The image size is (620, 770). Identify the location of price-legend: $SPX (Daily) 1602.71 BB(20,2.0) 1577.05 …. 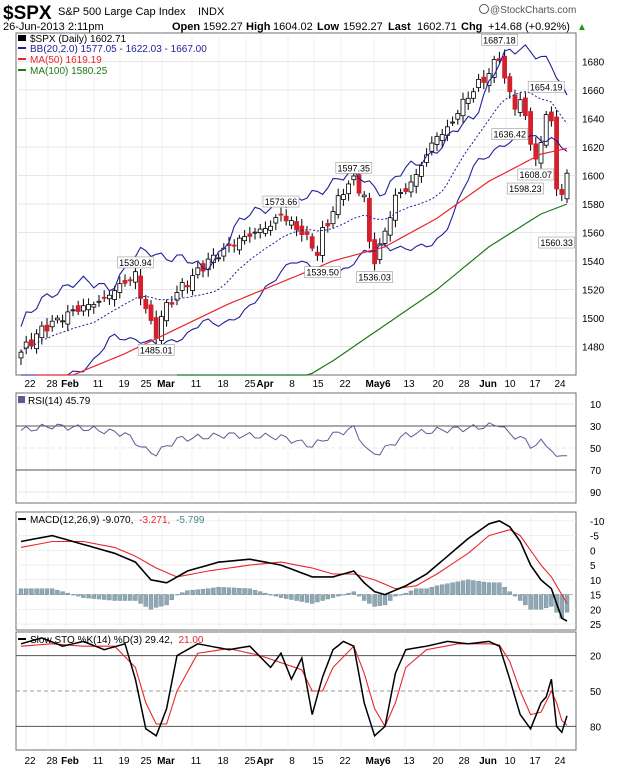
(112, 55).